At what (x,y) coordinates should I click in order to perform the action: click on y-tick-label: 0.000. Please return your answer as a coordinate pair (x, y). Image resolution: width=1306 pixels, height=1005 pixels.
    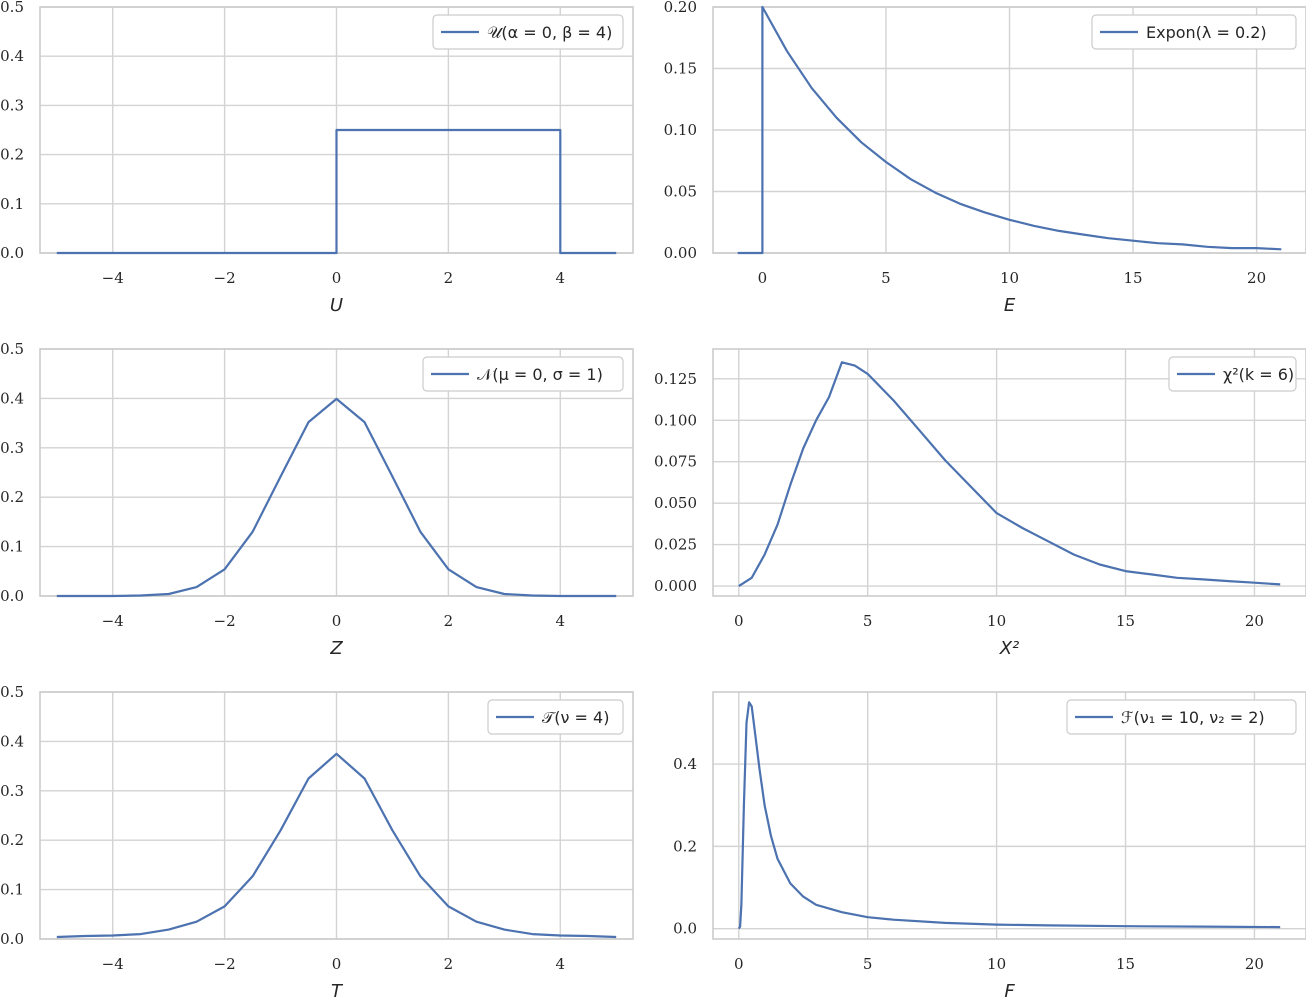
    Looking at the image, I should click on (675, 586).